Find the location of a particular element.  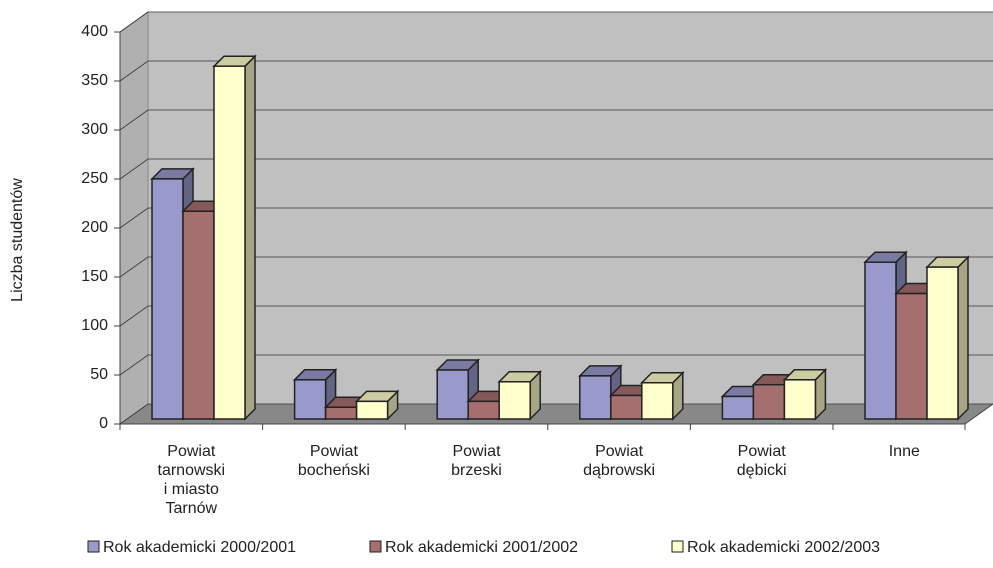

y-tick-label: 250 is located at coordinates (94, 178).